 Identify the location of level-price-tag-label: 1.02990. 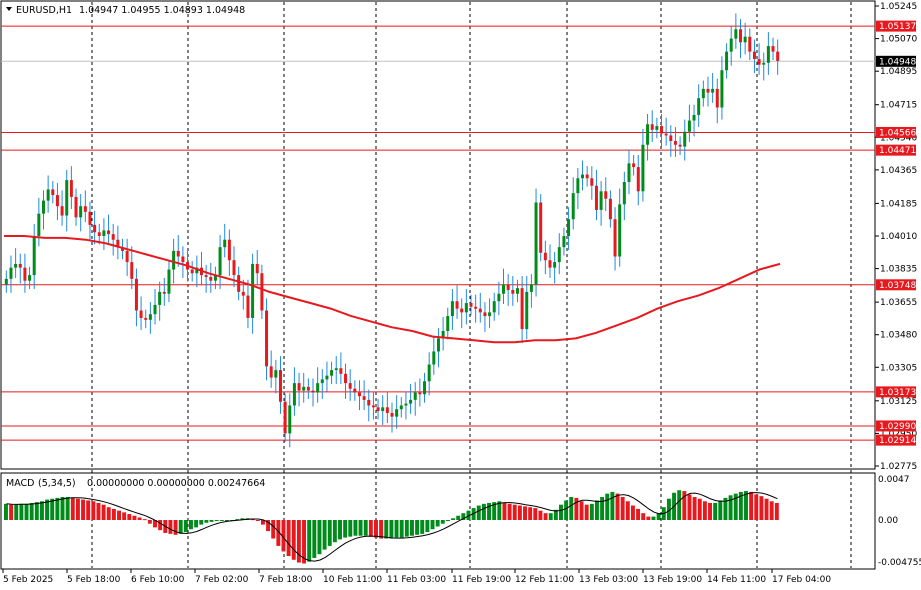
(897, 427).